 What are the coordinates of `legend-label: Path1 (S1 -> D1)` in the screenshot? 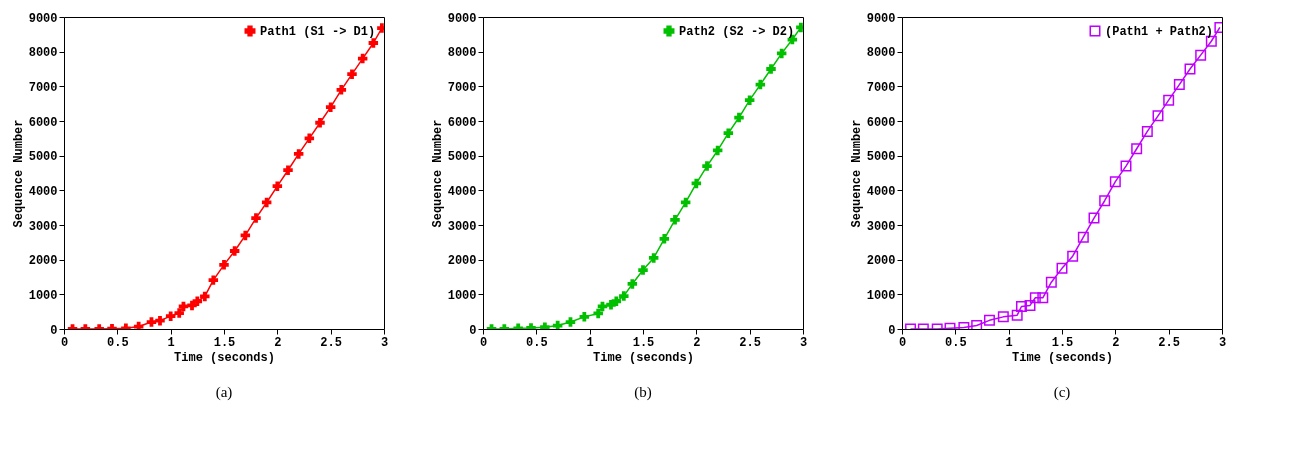 It's located at (318, 32).